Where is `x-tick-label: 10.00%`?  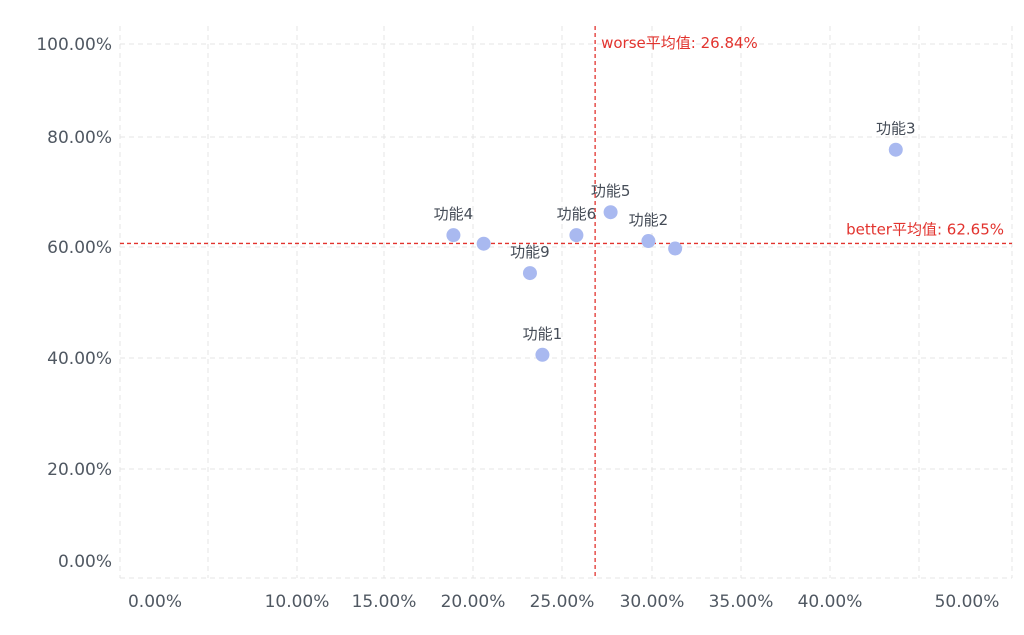
x-tick-label: 10.00% is located at coordinates (297, 602).